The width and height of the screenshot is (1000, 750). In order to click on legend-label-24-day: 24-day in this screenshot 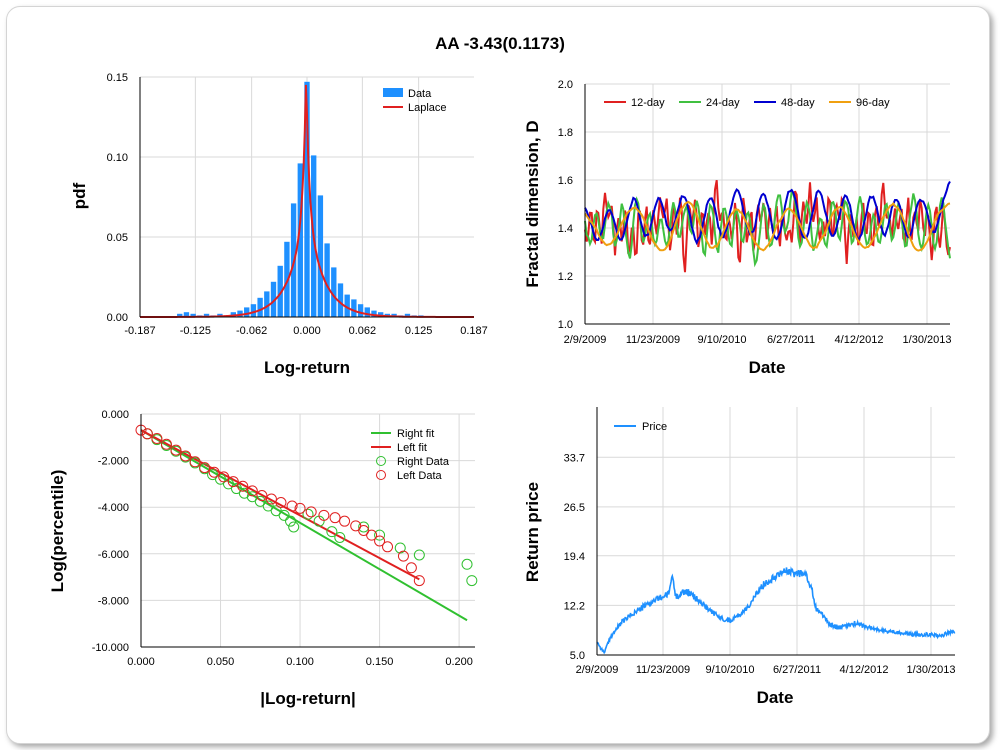, I will do `click(723, 103)`.